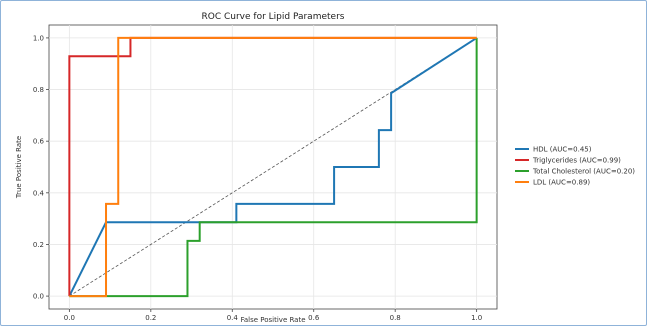 The width and height of the screenshot is (647, 326). What do you see at coordinates (561, 183) in the screenshot?
I see `legend-label: LDL (AUC=0.89)` at bounding box center [561, 183].